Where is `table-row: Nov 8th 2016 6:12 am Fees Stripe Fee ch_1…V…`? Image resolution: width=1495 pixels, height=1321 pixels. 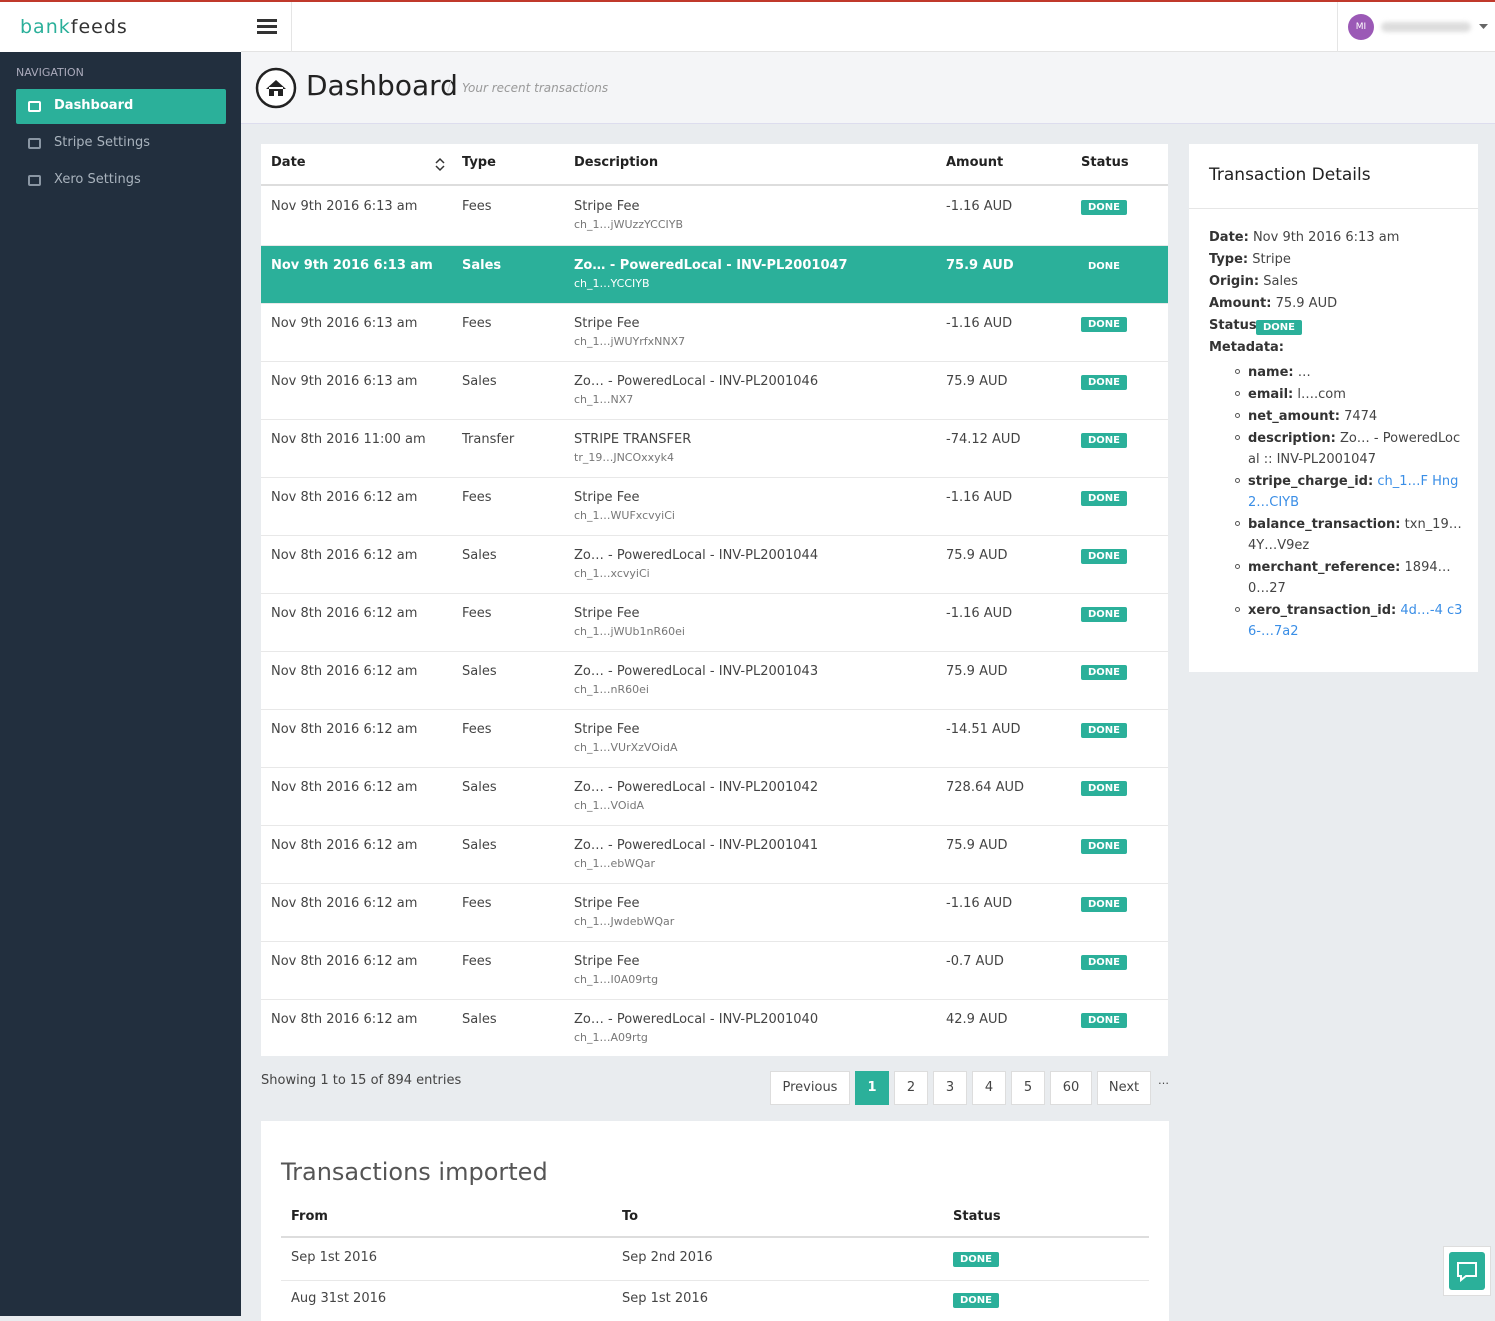
table-row: Nov 8th 2016 6:12 am Fees Stripe Fee ch_1…V… is located at coordinates (714, 738).